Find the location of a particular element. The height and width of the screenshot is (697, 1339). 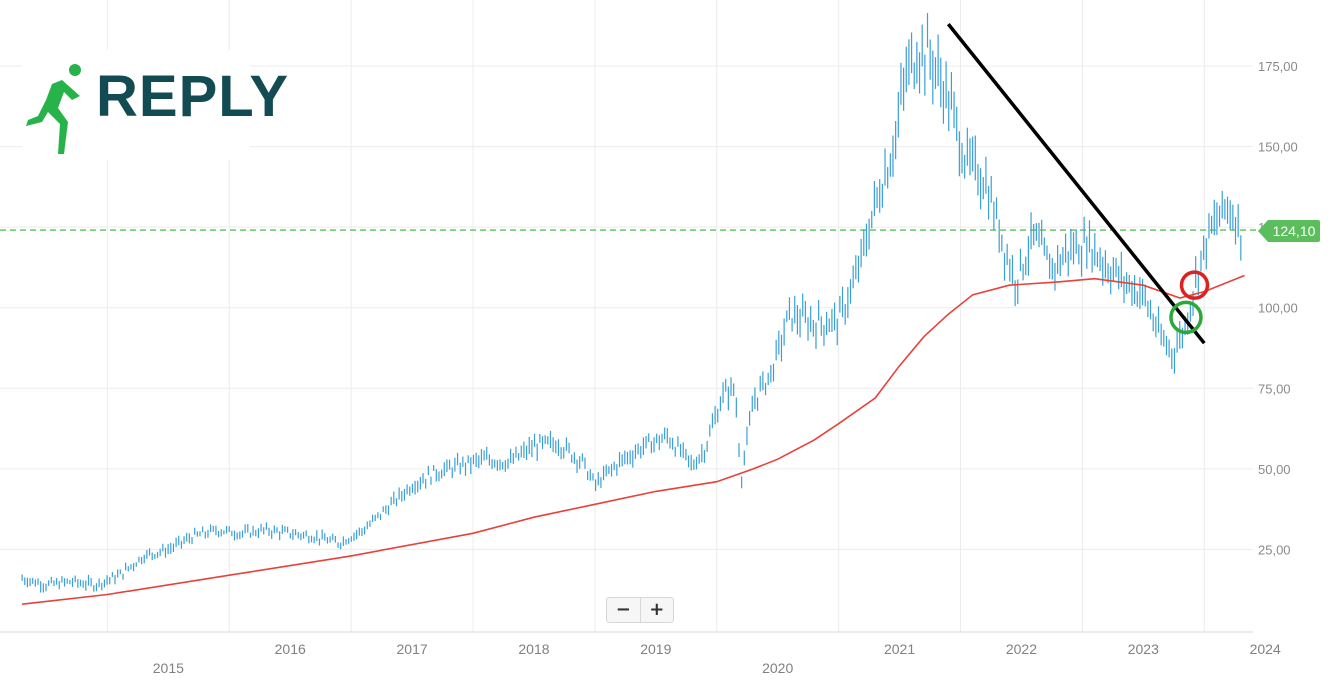

x-tick-label: 2022 is located at coordinates (1021, 649).